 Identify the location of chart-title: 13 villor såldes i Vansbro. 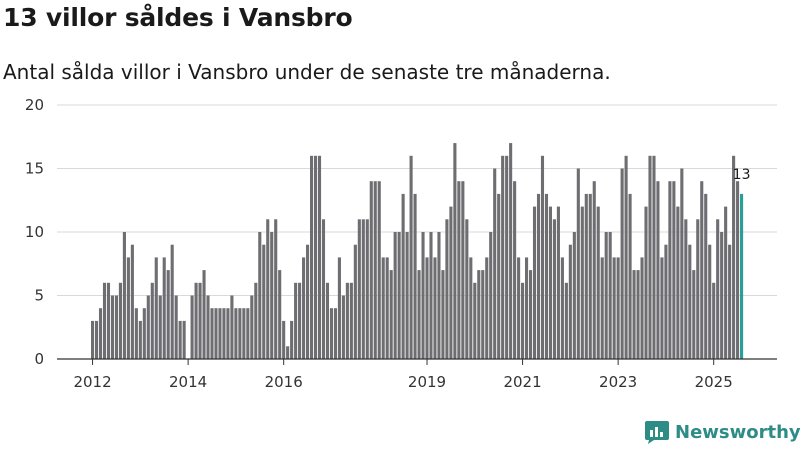
(178, 17).